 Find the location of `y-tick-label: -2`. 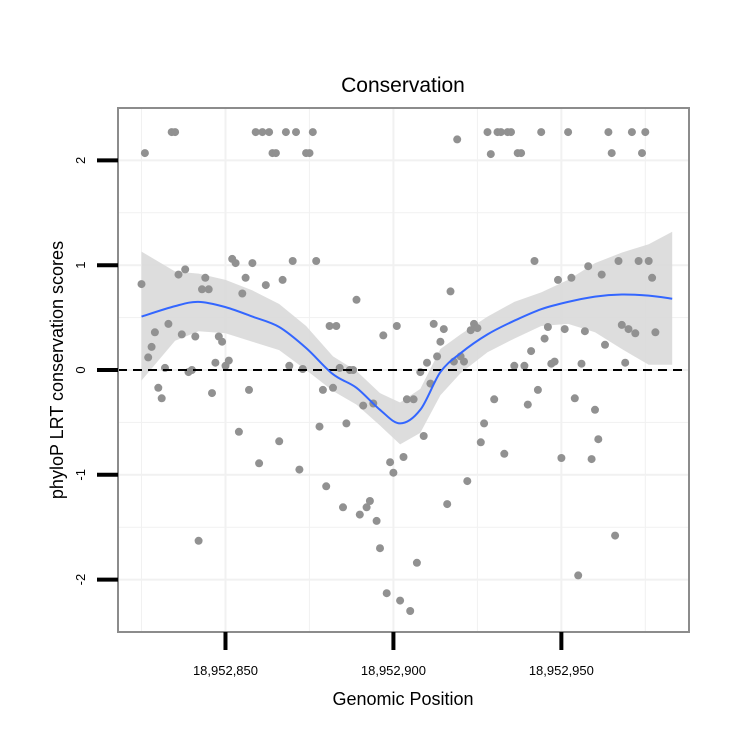

y-tick-label: -2 is located at coordinates (80, 580).